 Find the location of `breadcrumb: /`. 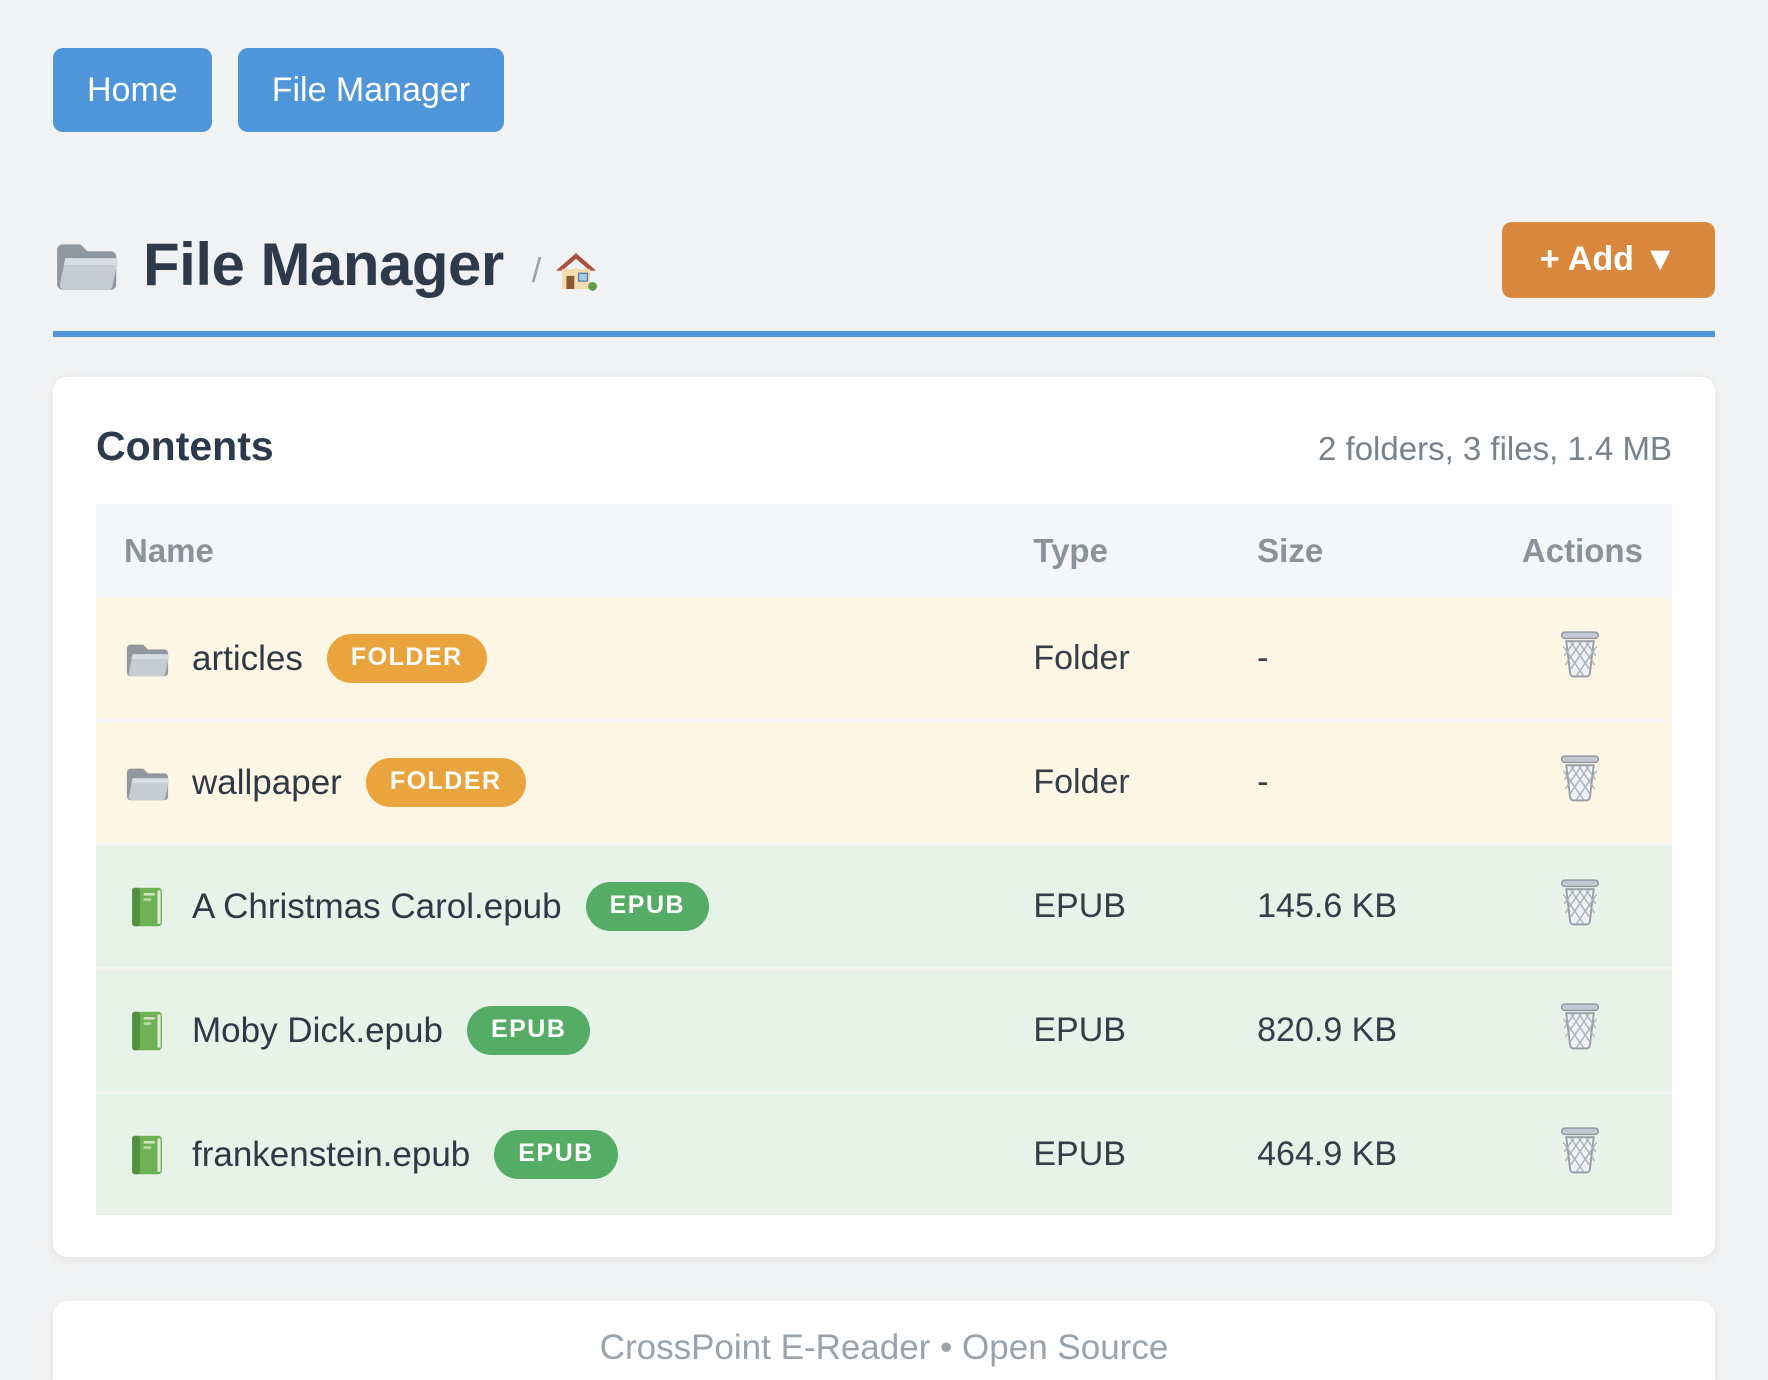

breadcrumb: / is located at coordinates (564, 271).